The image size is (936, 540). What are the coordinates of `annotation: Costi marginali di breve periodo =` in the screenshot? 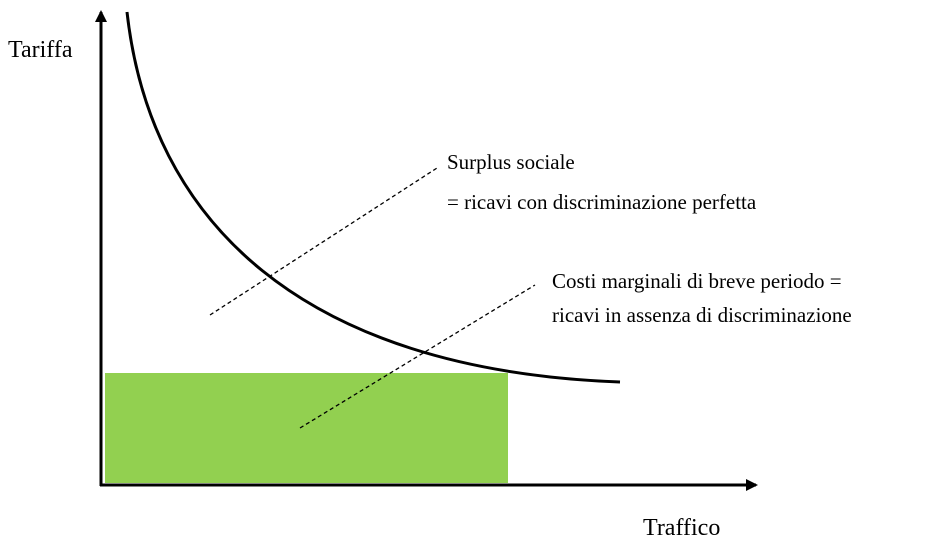 It's located at (697, 281).